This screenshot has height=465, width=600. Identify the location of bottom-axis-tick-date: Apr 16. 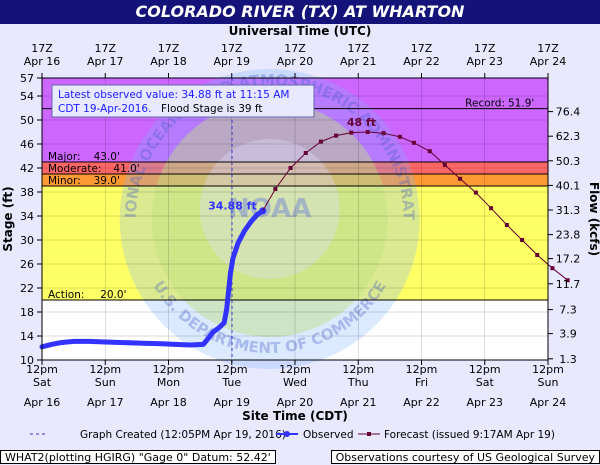
(42, 402).